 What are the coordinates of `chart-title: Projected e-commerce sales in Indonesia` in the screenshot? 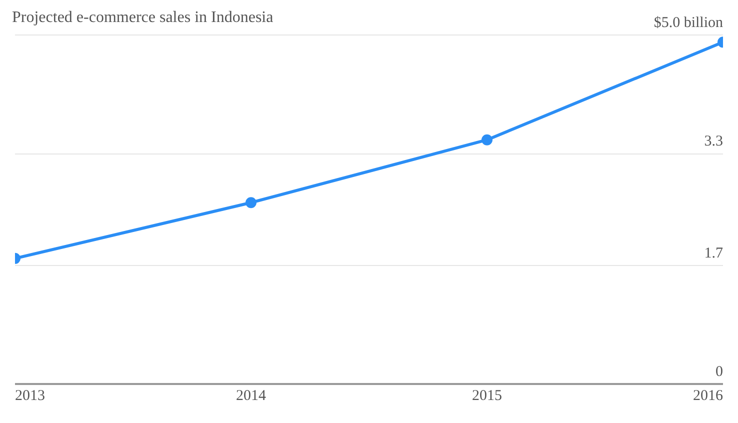 It's located at (143, 17).